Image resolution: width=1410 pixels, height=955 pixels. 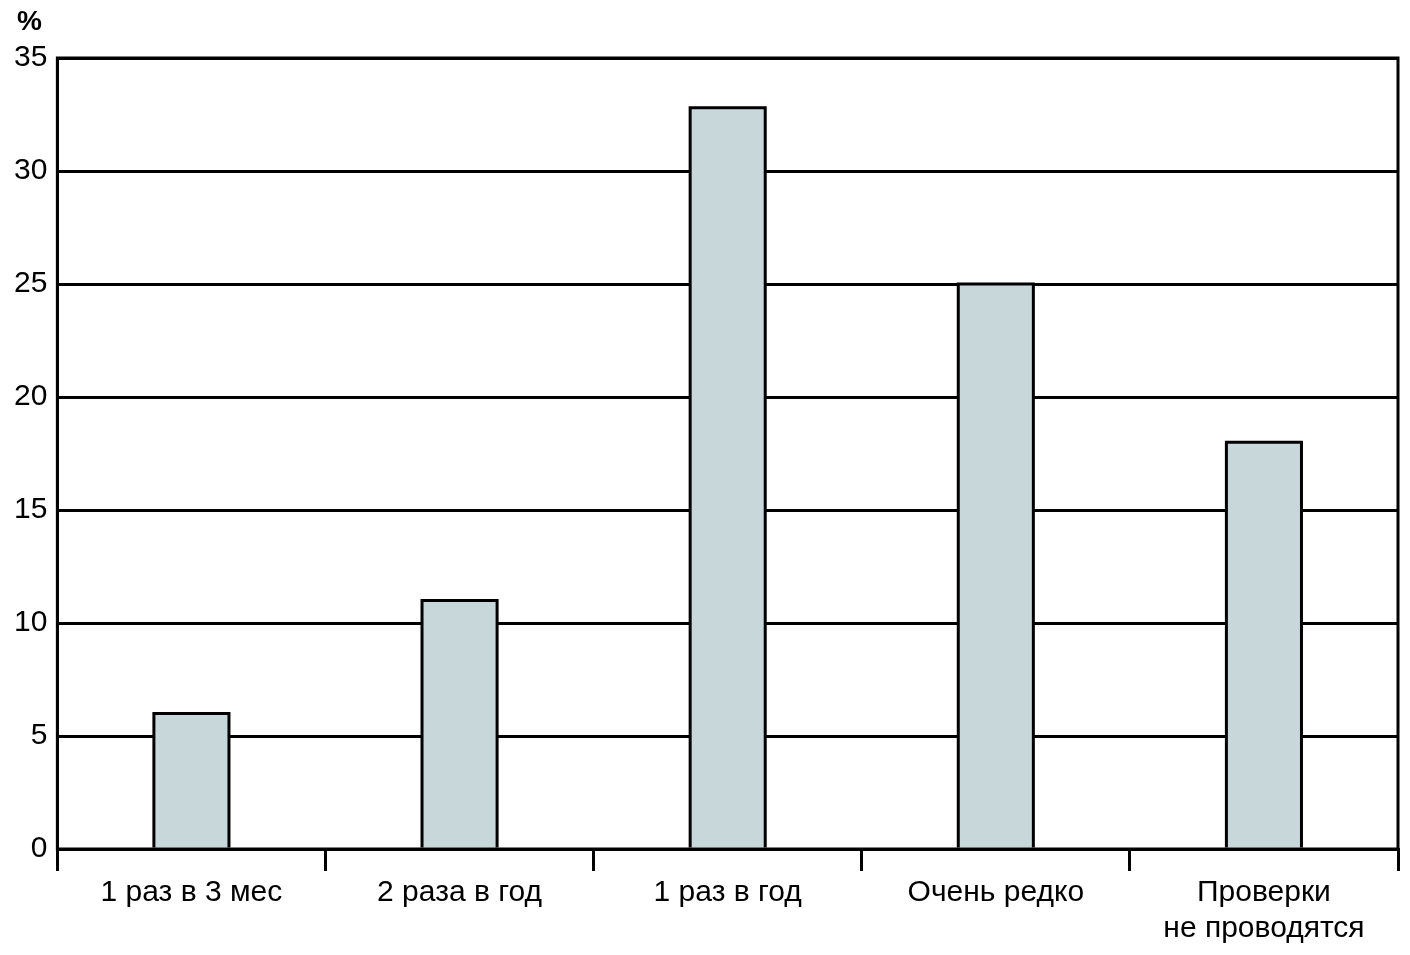 I want to click on y-axis-title: %, so click(x=29, y=20).